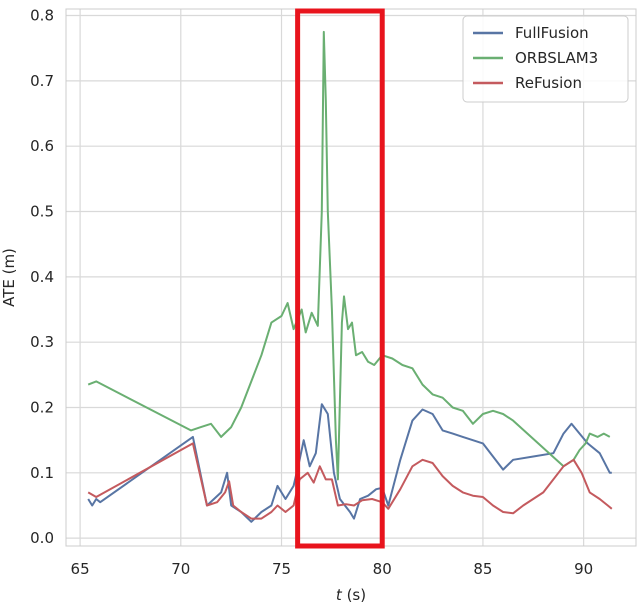 This screenshot has width=640, height=613. I want to click on y-tick-label: 0.4, so click(42, 277).